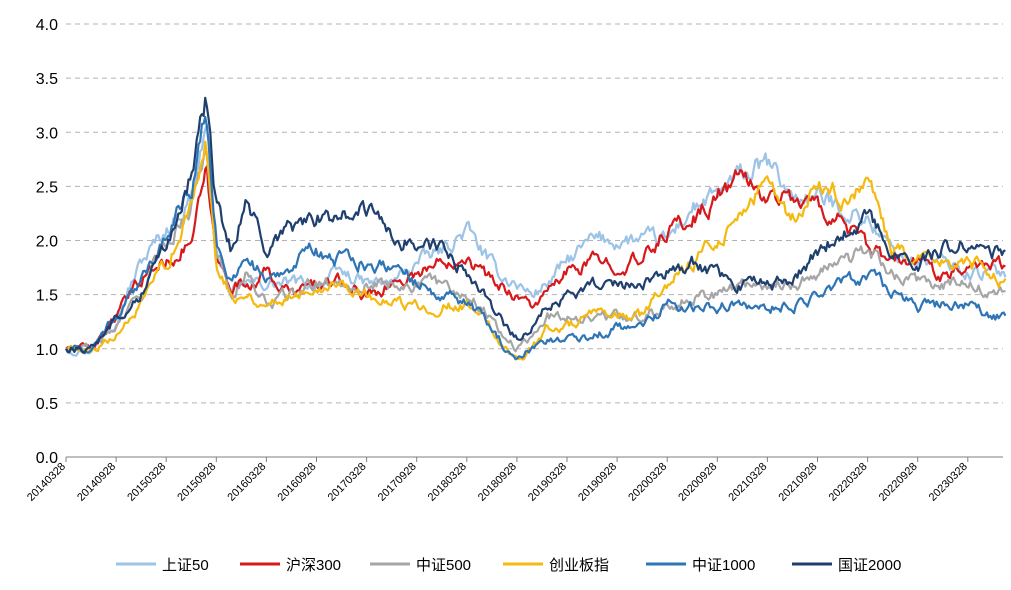 The height and width of the screenshot is (590, 1011). What do you see at coordinates (313, 565) in the screenshot?
I see `legend-label: 沪深300` at bounding box center [313, 565].